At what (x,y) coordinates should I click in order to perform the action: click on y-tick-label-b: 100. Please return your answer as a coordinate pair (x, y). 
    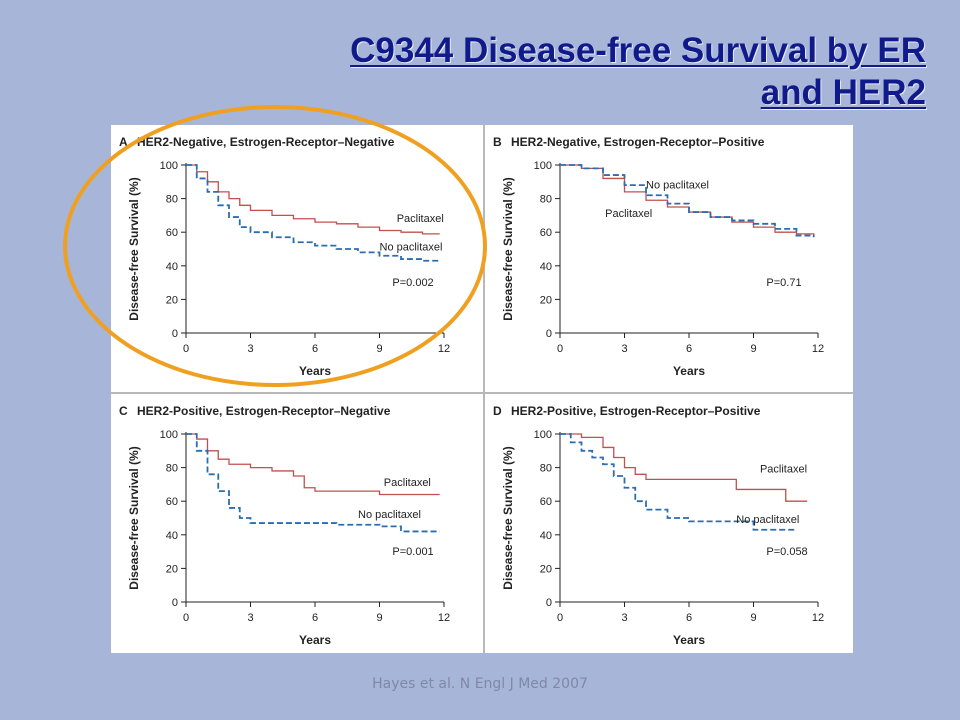
    Looking at the image, I should click on (543, 166).